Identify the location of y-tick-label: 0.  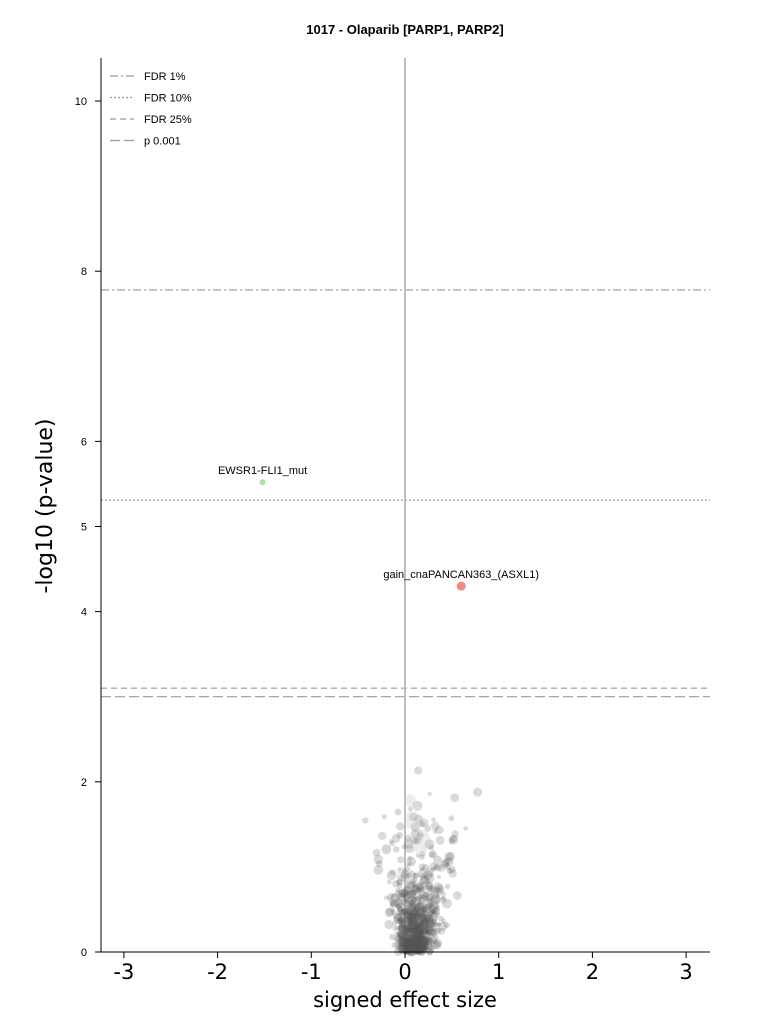
(84, 953).